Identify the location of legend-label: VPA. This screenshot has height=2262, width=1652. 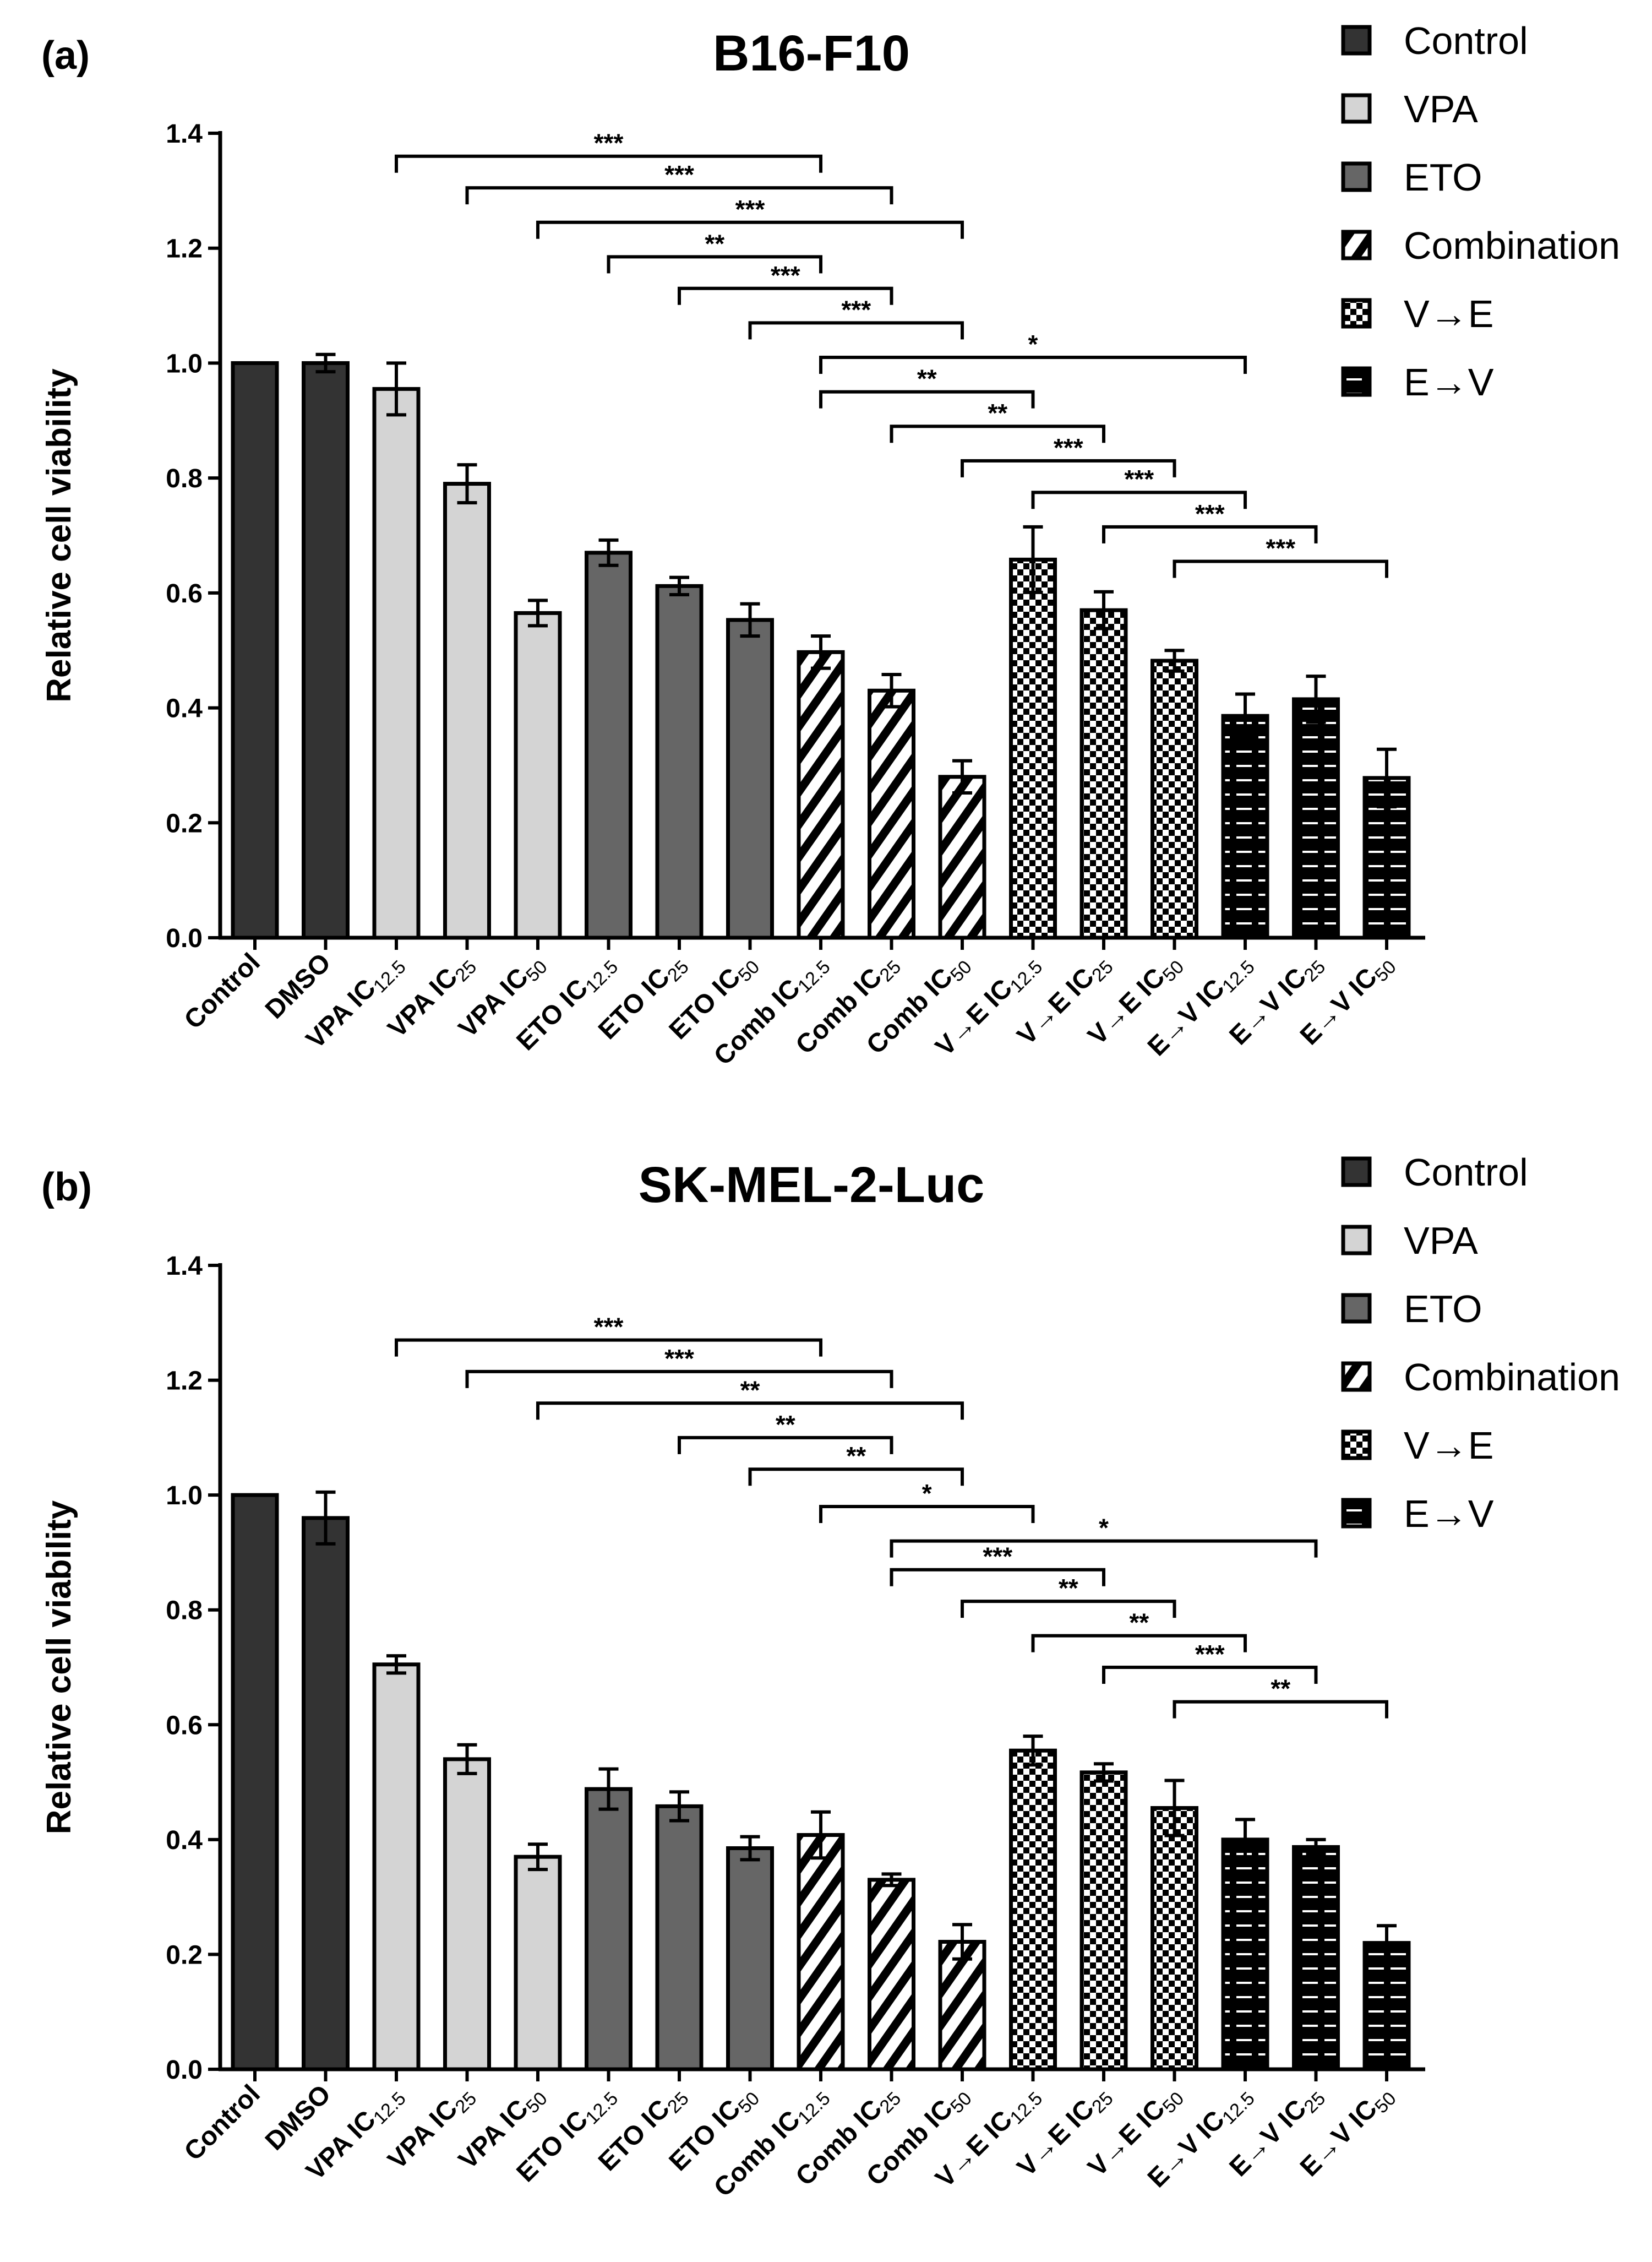
(1441, 109).